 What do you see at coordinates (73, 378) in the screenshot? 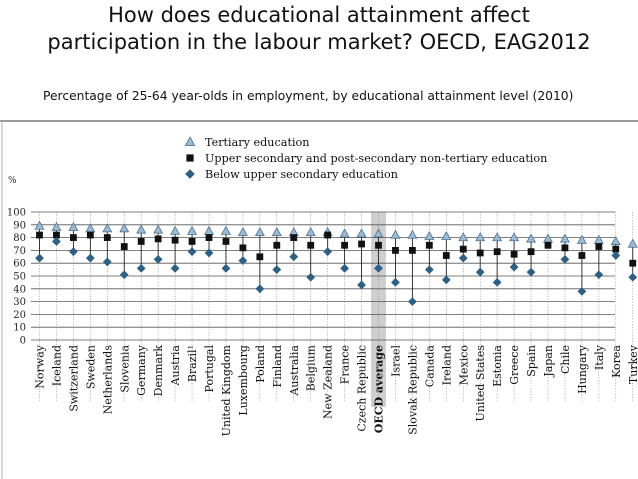
I see `category-label: Switzerland` at bounding box center [73, 378].